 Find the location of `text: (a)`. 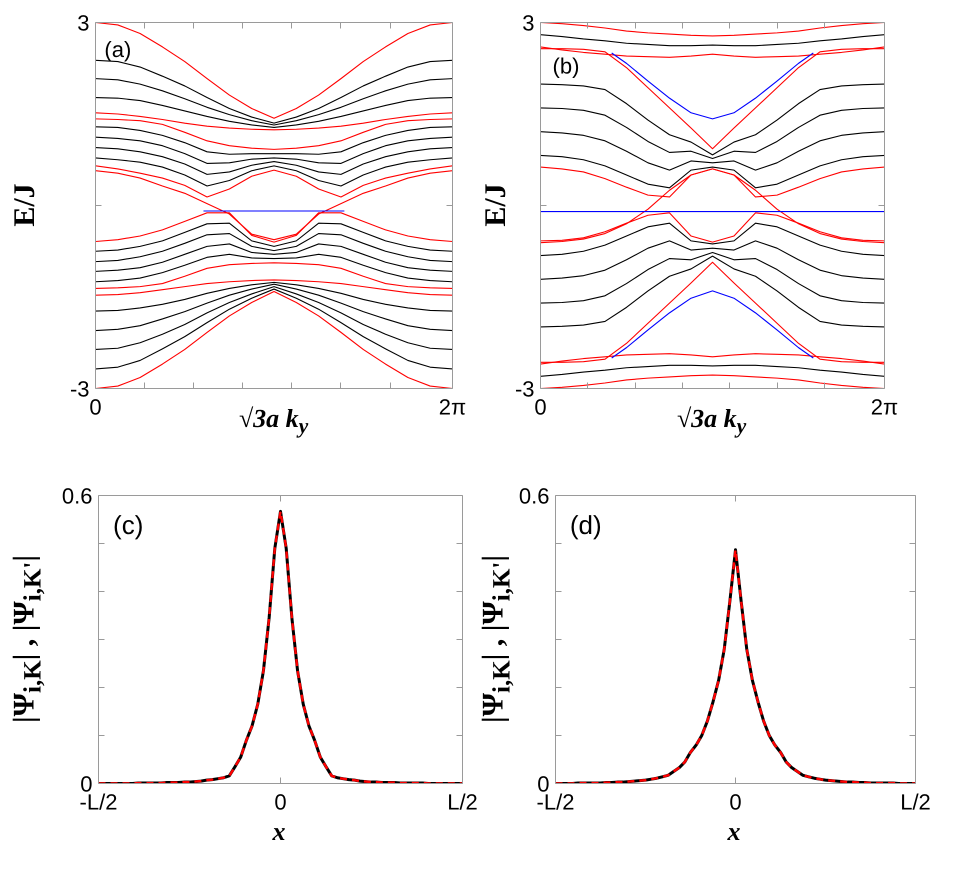

text: (a) is located at coordinates (118, 49).